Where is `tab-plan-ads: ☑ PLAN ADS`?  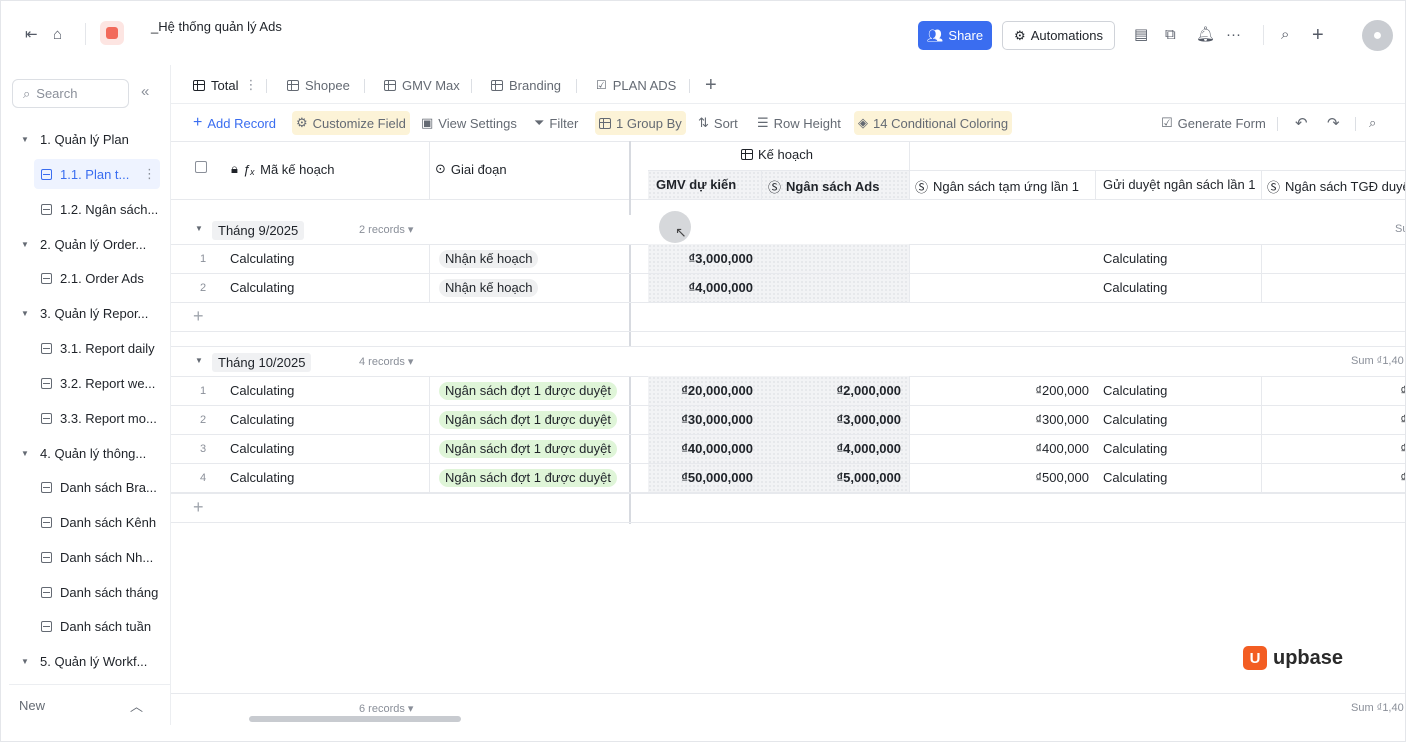
tab-plan-ads: ☑ PLAN ADS is located at coordinates (636, 85).